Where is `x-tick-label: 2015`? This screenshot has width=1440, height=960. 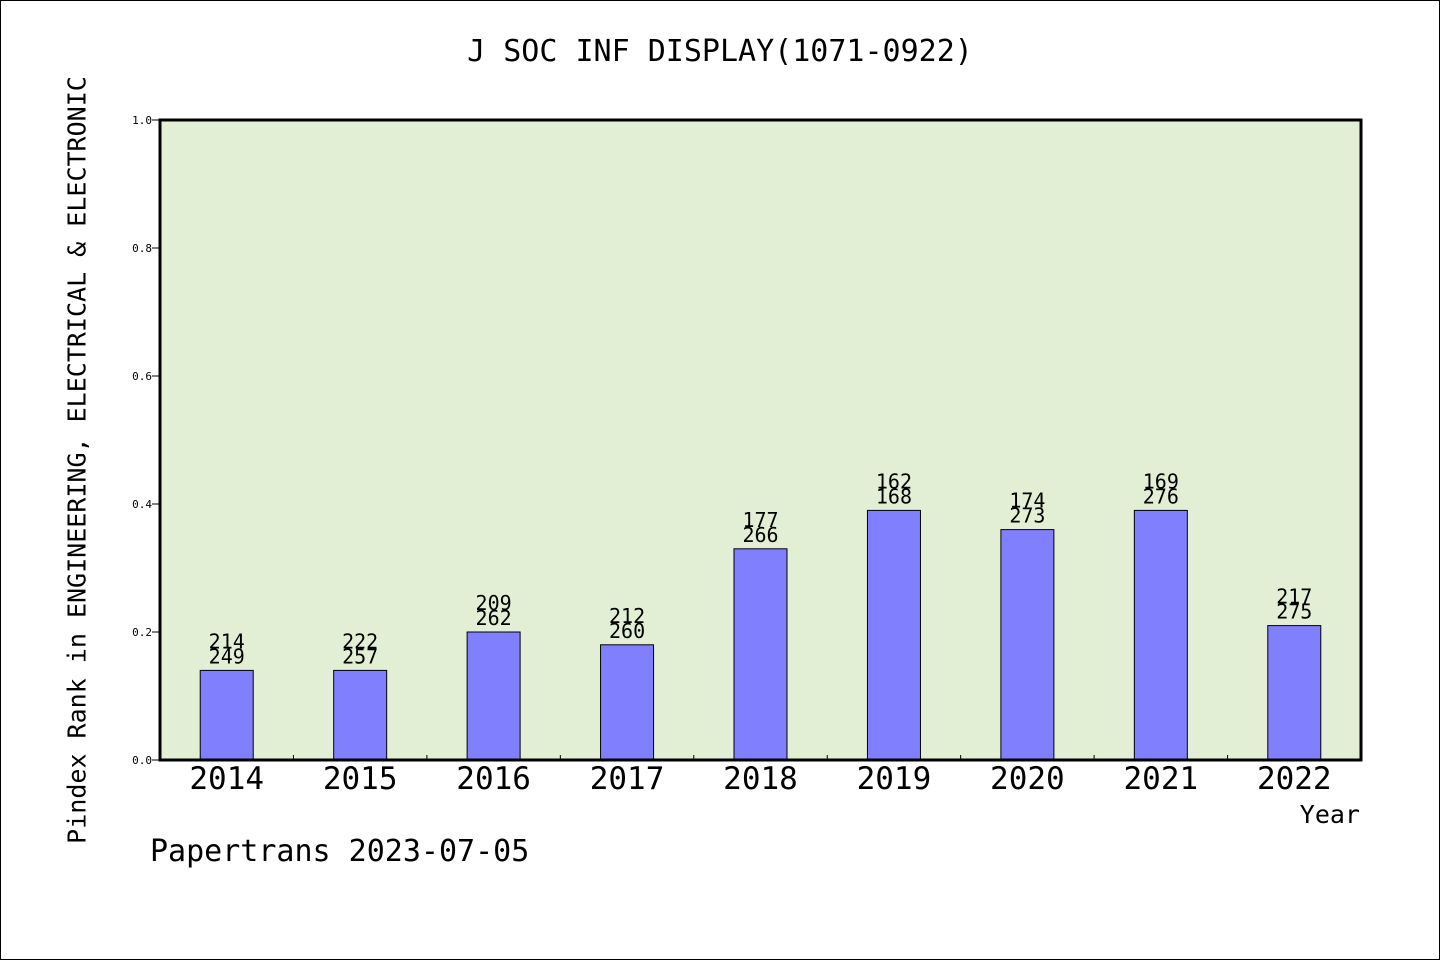
x-tick-label: 2015 is located at coordinates (360, 779).